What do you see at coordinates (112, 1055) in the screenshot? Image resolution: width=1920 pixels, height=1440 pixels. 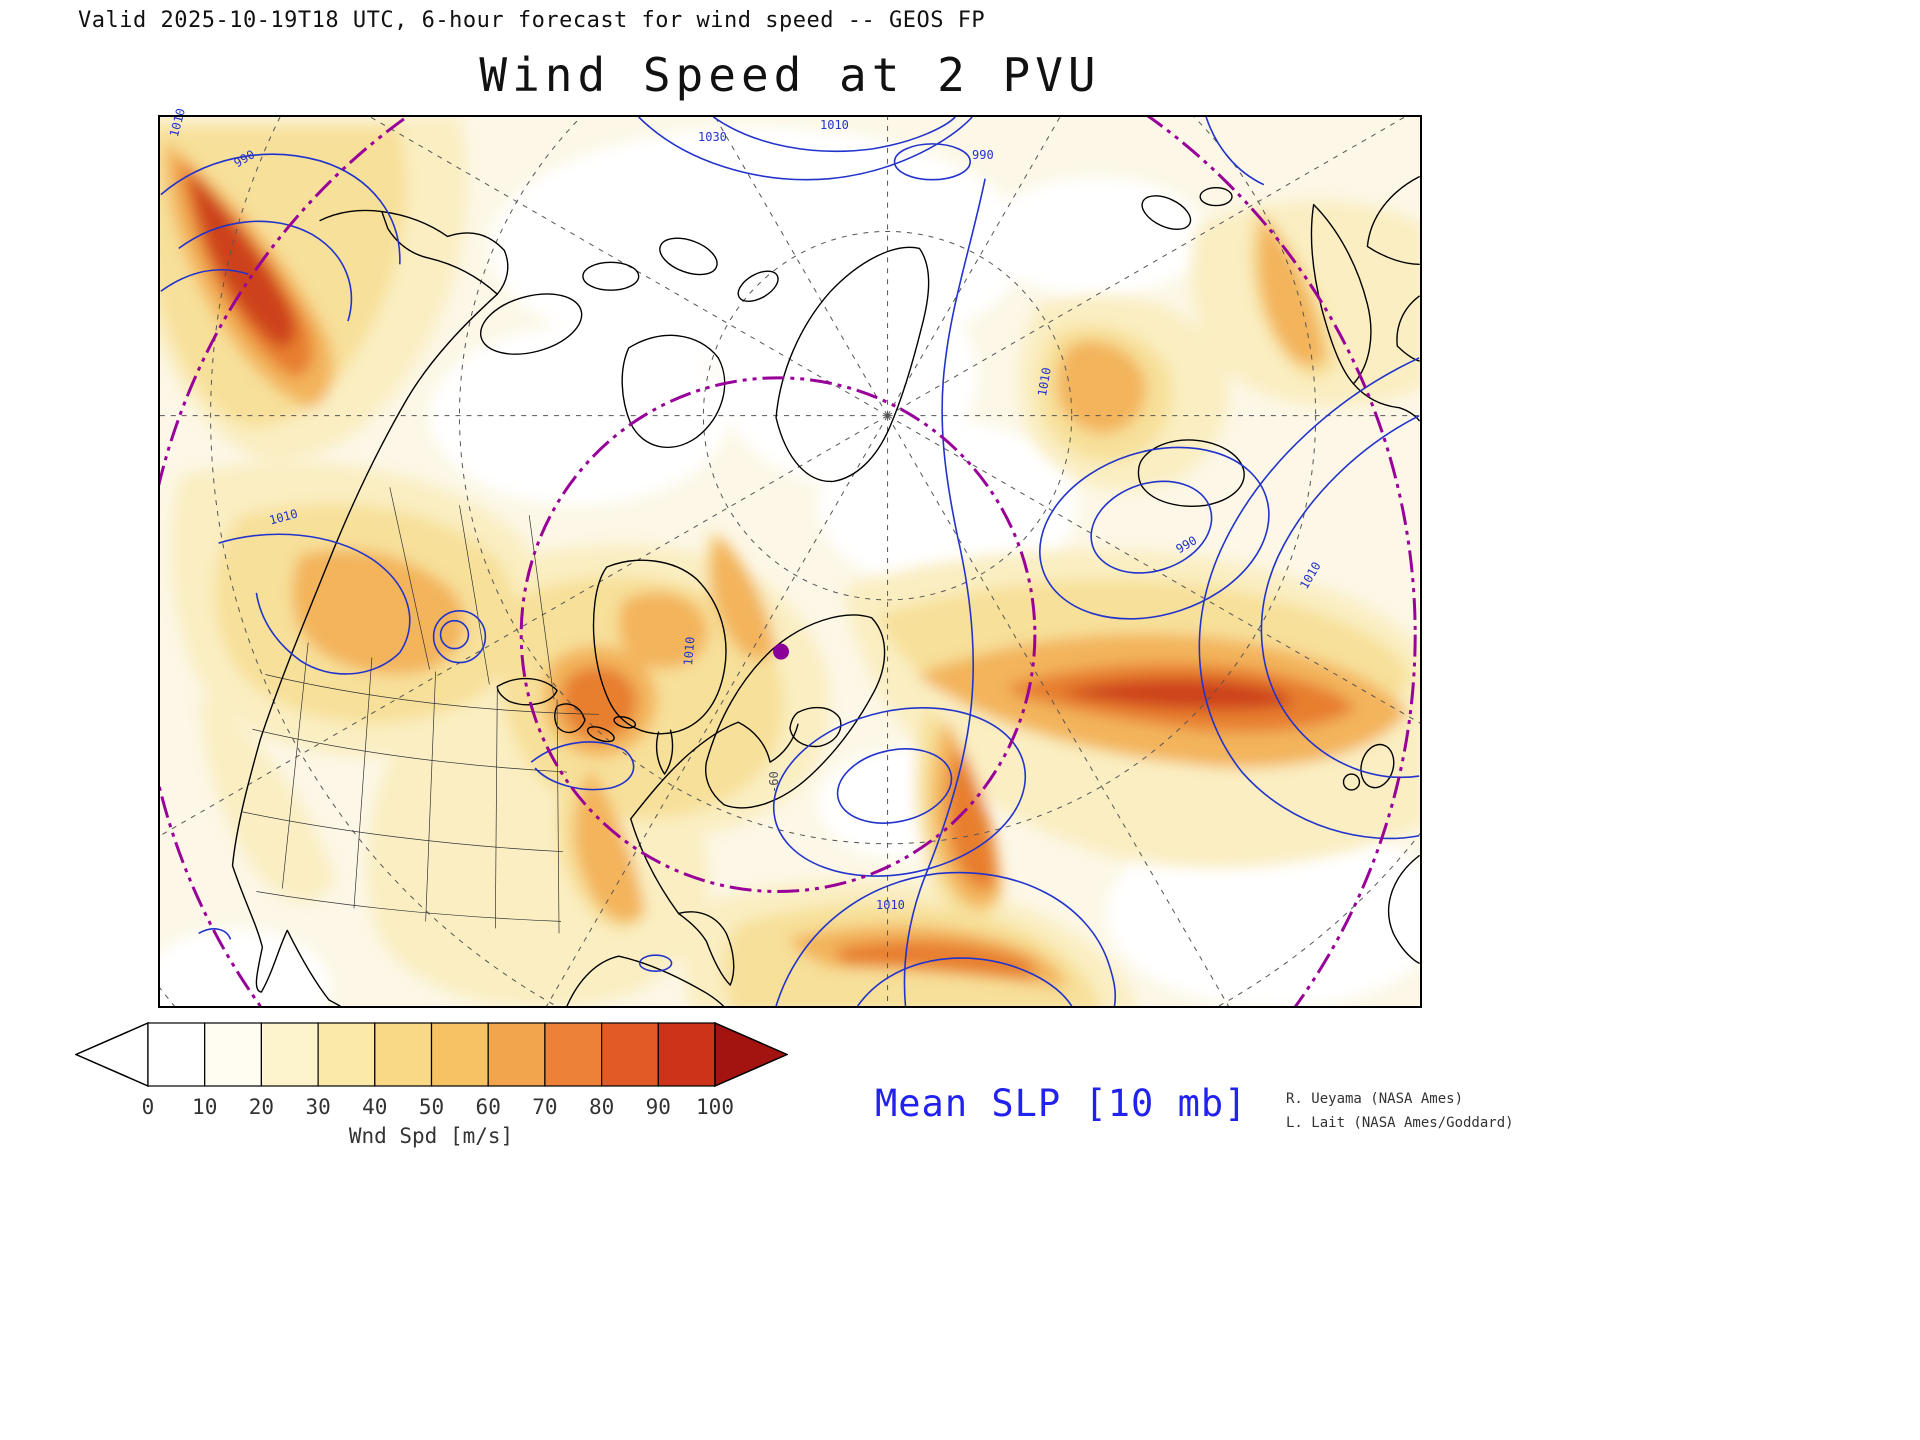 I see `colorbar-under-arrow` at bounding box center [112, 1055].